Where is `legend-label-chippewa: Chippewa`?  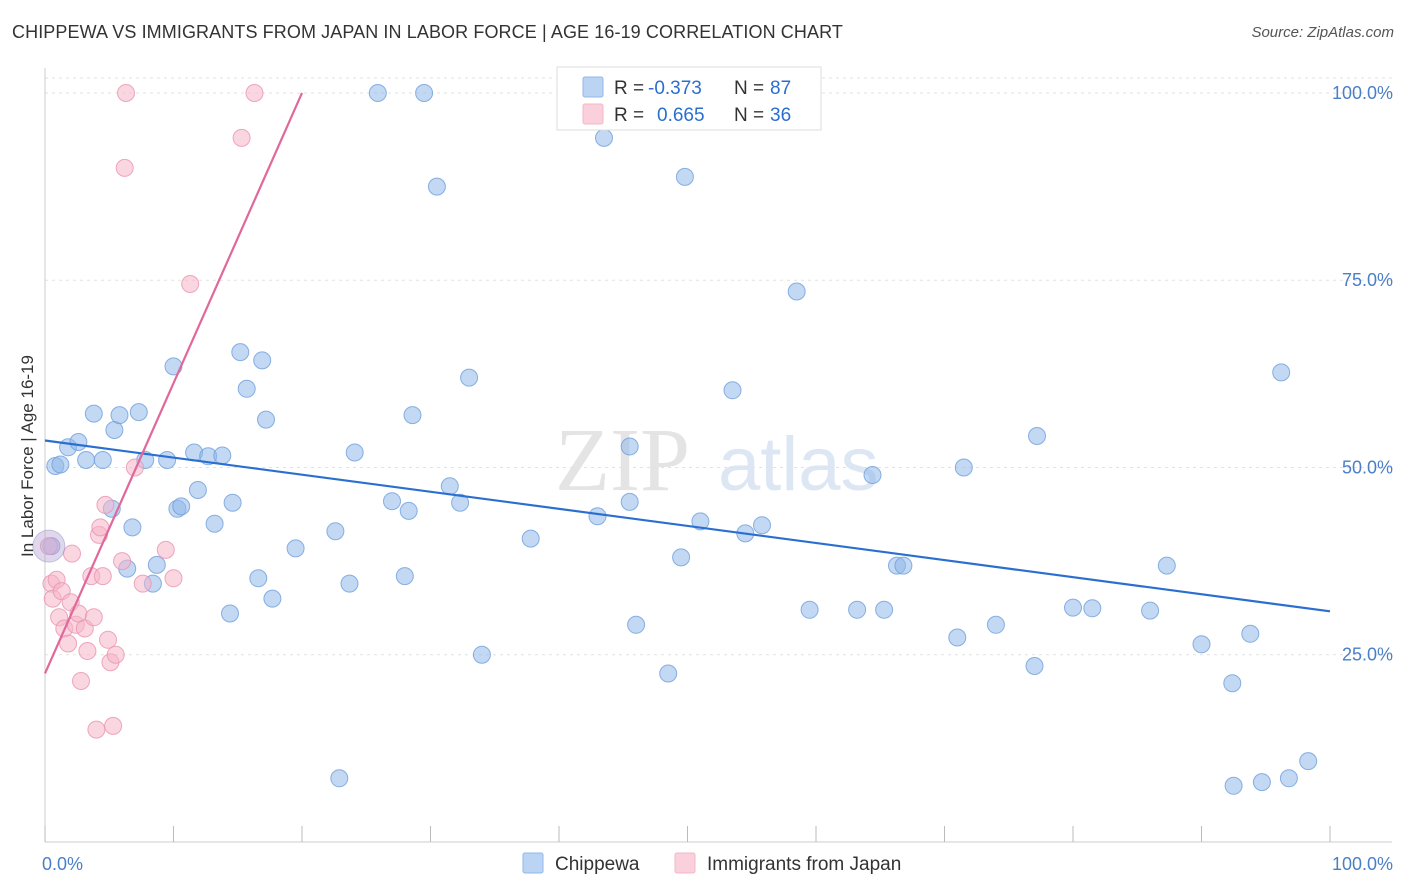 legend-label-chippewa: Chippewa is located at coordinates (597, 864).